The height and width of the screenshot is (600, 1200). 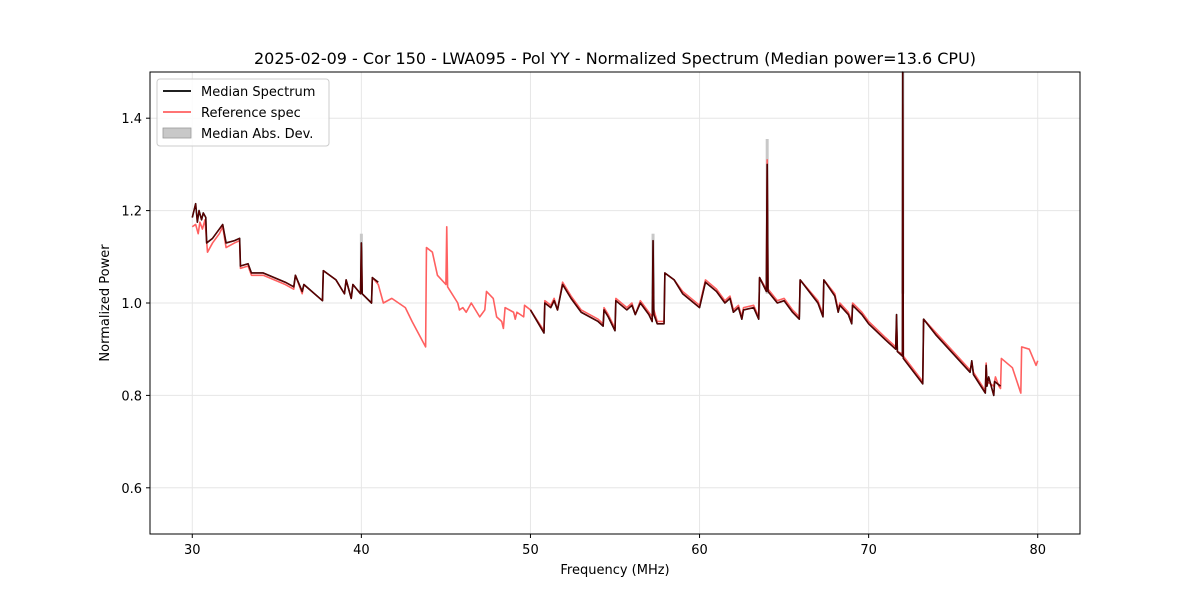 What do you see at coordinates (131, 304) in the screenshot?
I see `y-tick-label: 1.0` at bounding box center [131, 304].